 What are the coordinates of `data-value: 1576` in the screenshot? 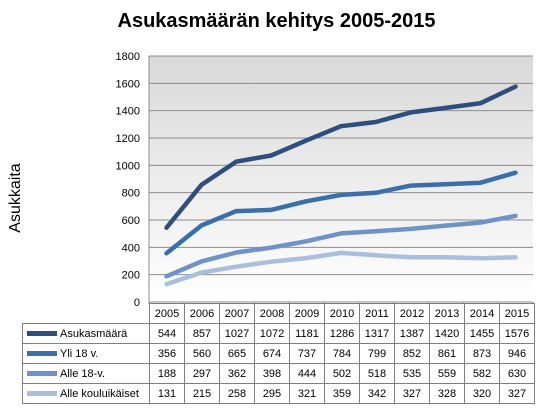 It's located at (517, 333).